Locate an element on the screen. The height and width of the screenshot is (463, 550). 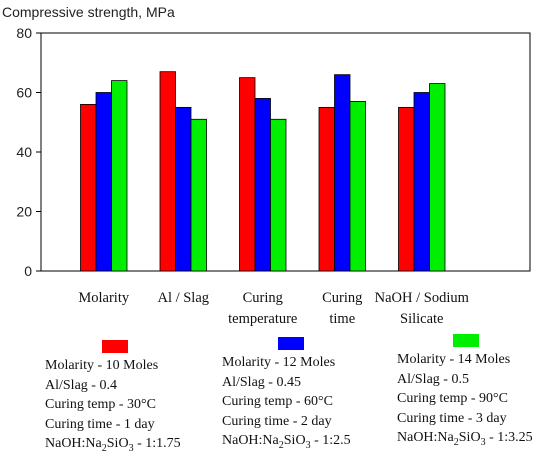
legend-ratio-line: NaOH:Na2SiO3 - 1:2.5 is located at coordinates (286, 442).